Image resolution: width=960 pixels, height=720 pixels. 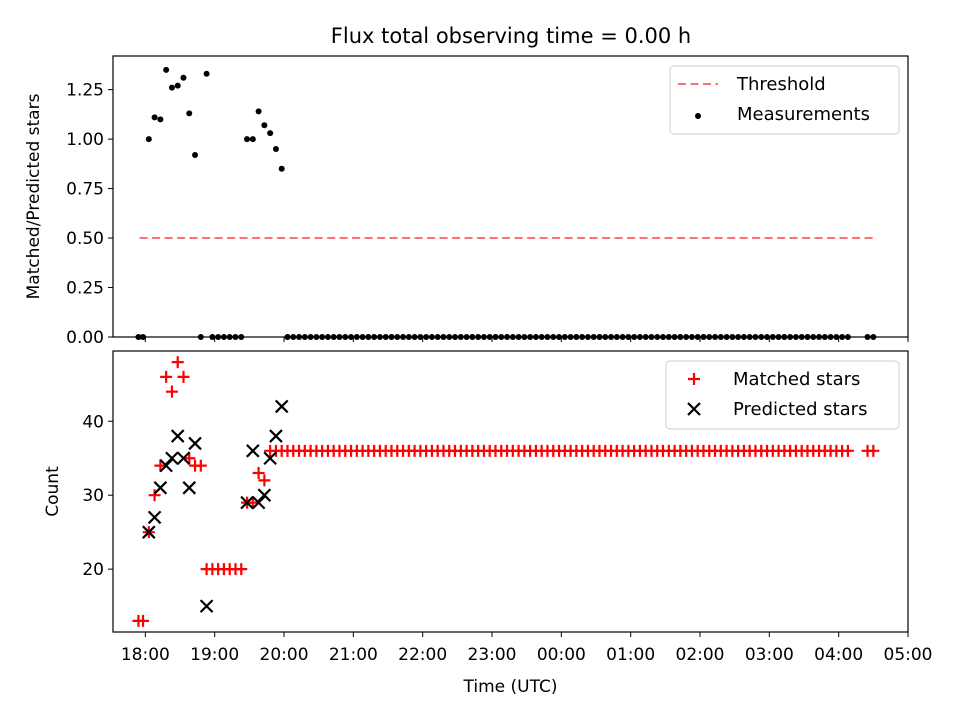 What do you see at coordinates (422, 655) in the screenshot?
I see `x-tick-label: 22:00` at bounding box center [422, 655].